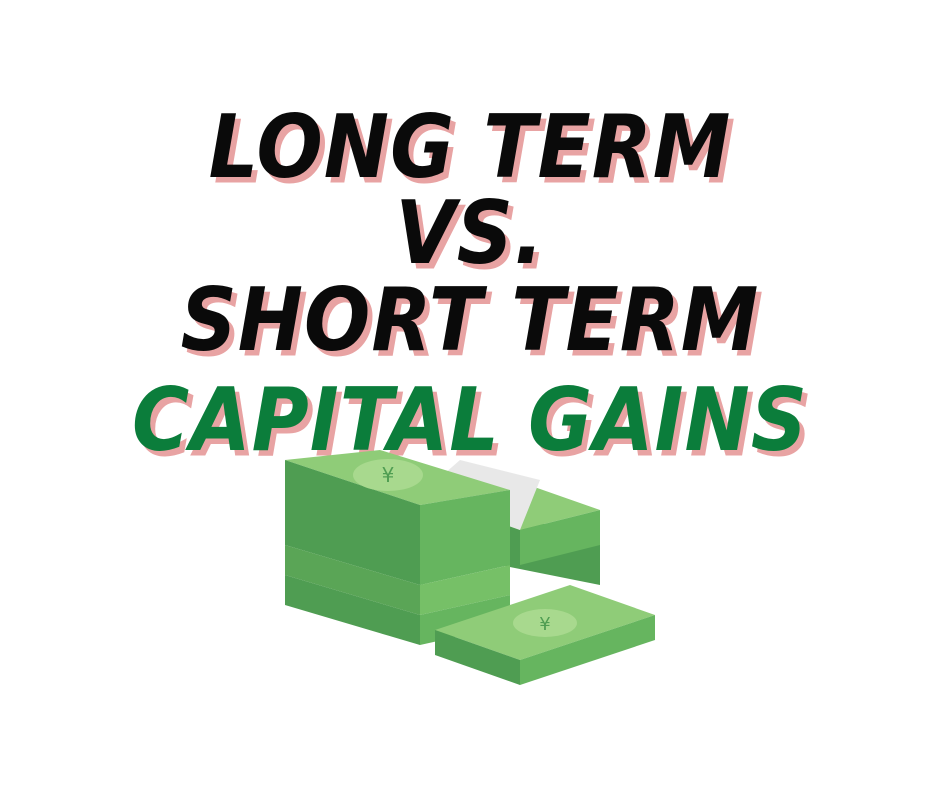 This screenshot has height=788, width=940. I want to click on yen-symbol-front: ¥, so click(544, 624).